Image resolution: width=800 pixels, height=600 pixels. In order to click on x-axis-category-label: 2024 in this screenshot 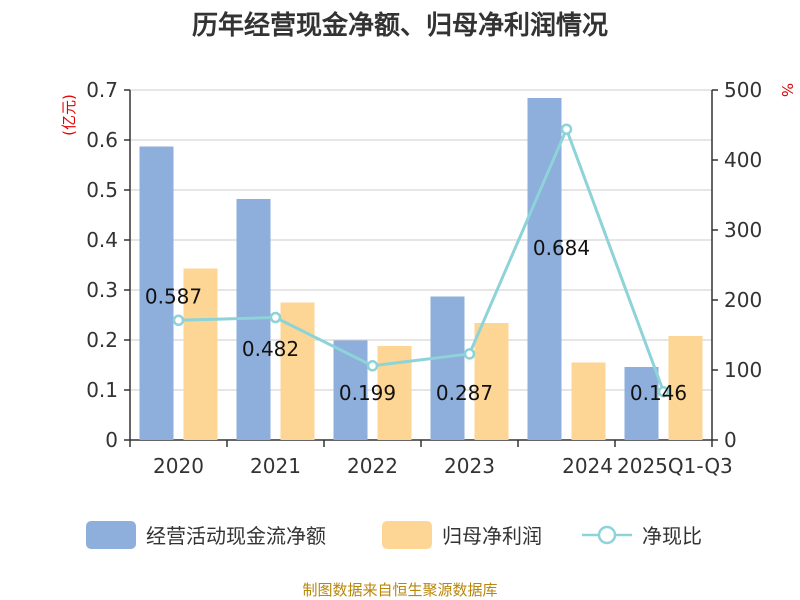, I will do `click(587, 466)`.